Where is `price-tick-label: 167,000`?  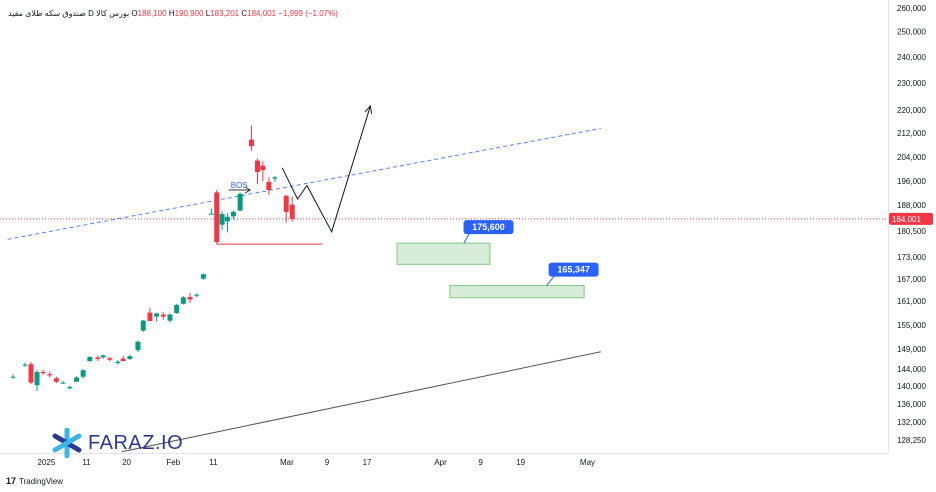
price-tick-label: 167,000 is located at coordinates (911, 279).